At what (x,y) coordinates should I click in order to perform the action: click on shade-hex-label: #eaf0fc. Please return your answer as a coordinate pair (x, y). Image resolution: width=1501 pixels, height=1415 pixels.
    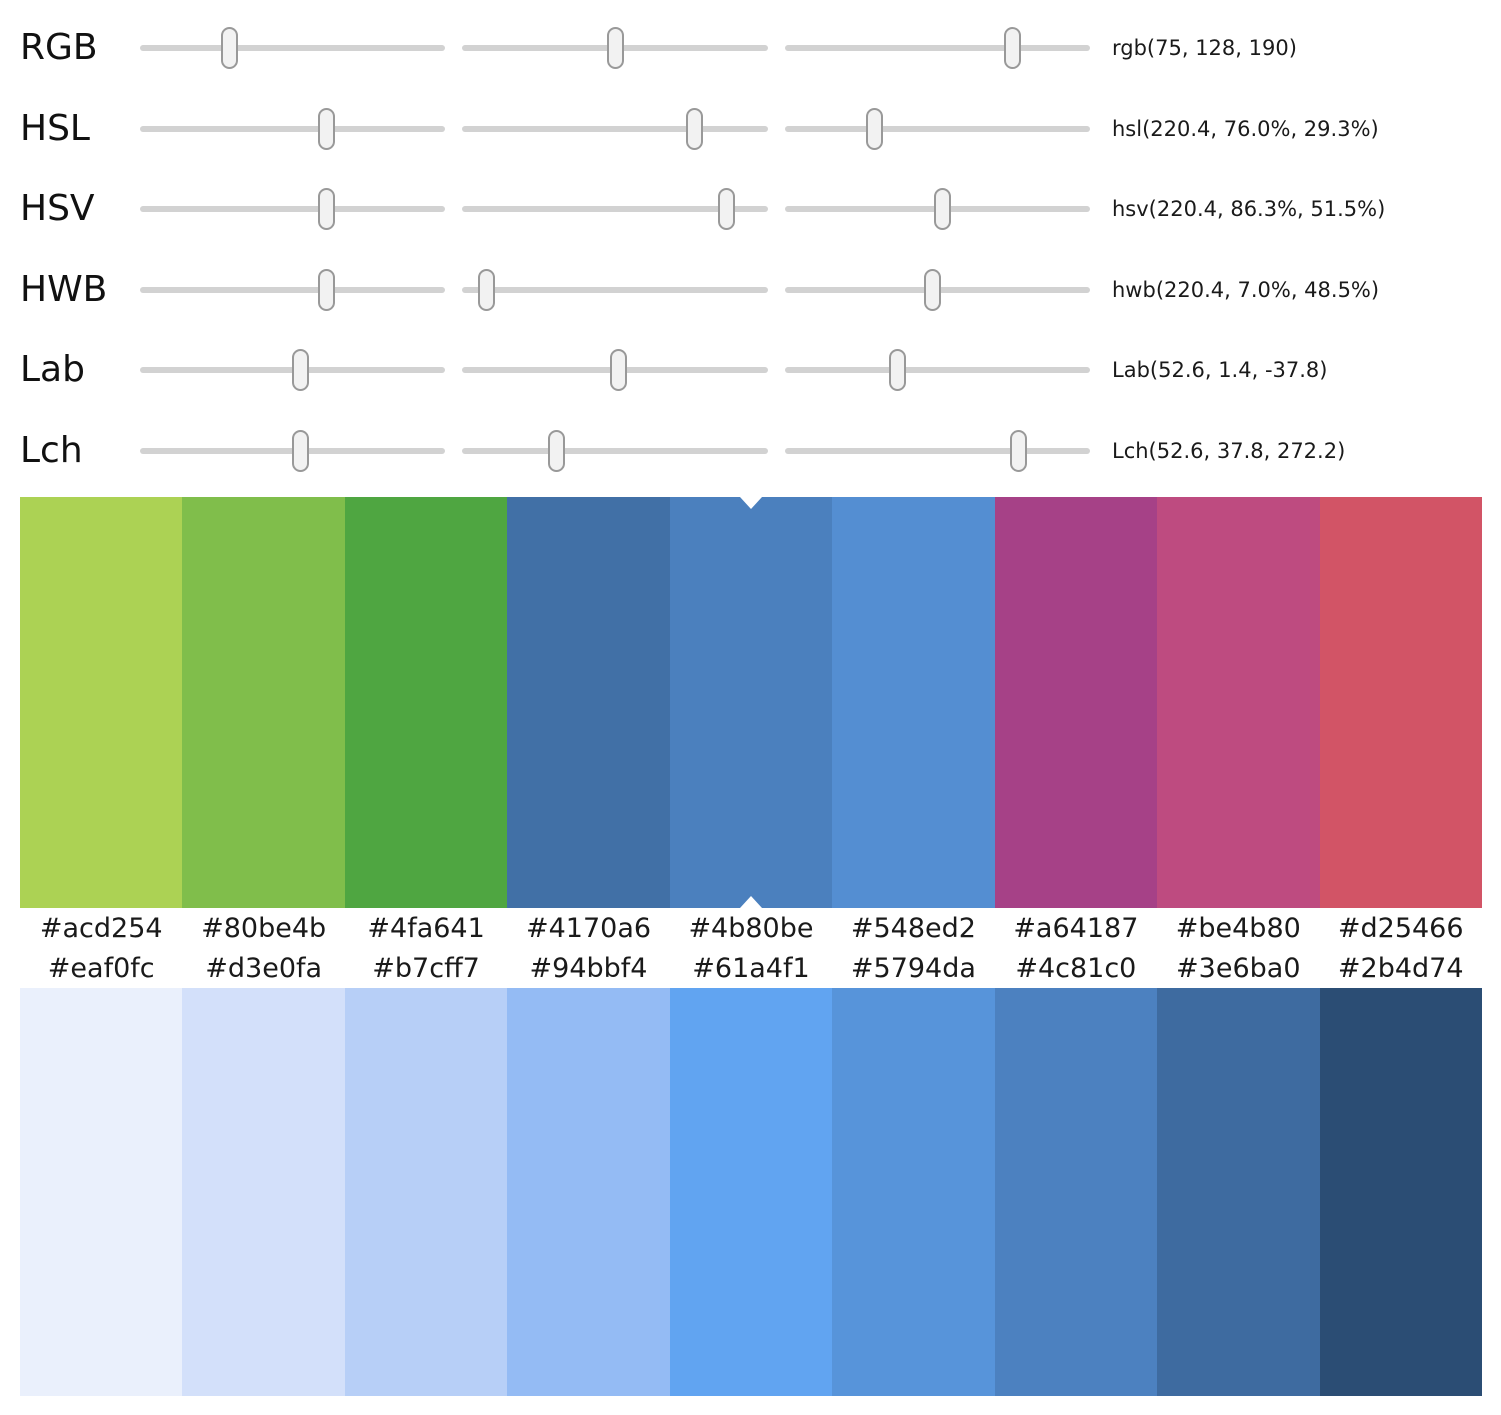
    Looking at the image, I should click on (101, 968).